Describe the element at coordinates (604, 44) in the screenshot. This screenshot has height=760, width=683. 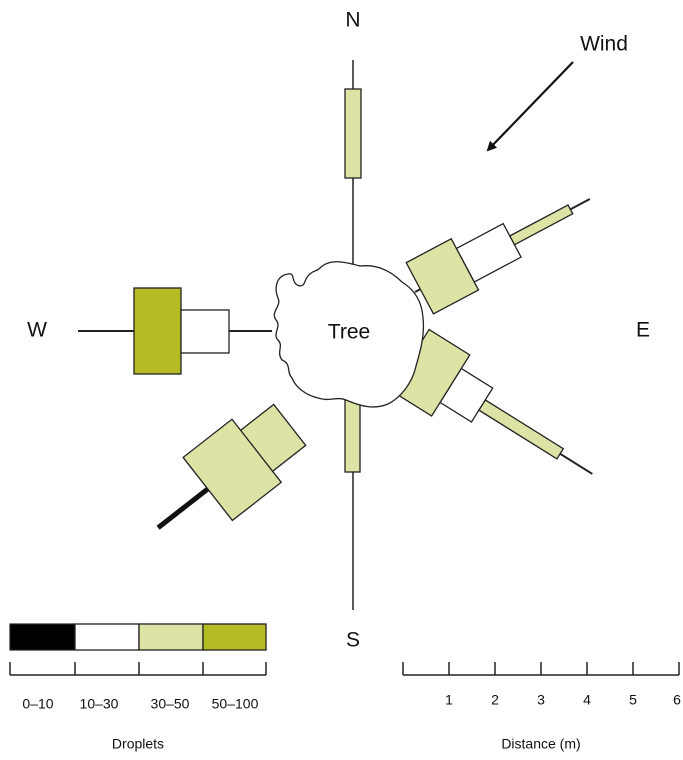
I see `wind-label: Wind` at that location.